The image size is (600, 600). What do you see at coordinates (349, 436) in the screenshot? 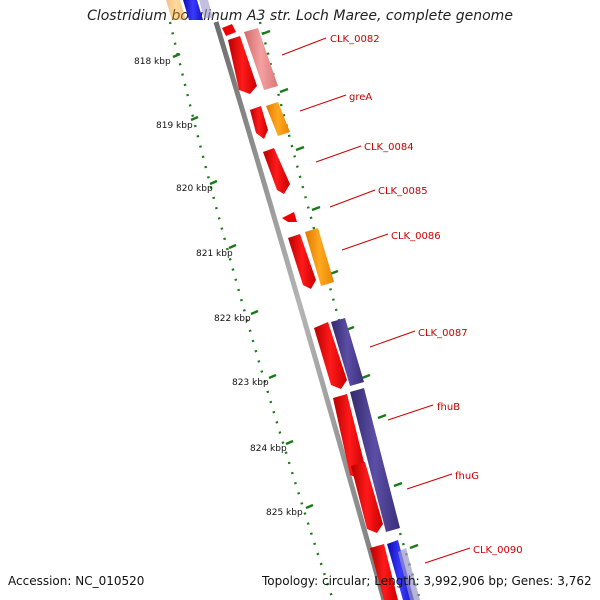
I see `gene-arrow-fhuB` at bounding box center [349, 436].